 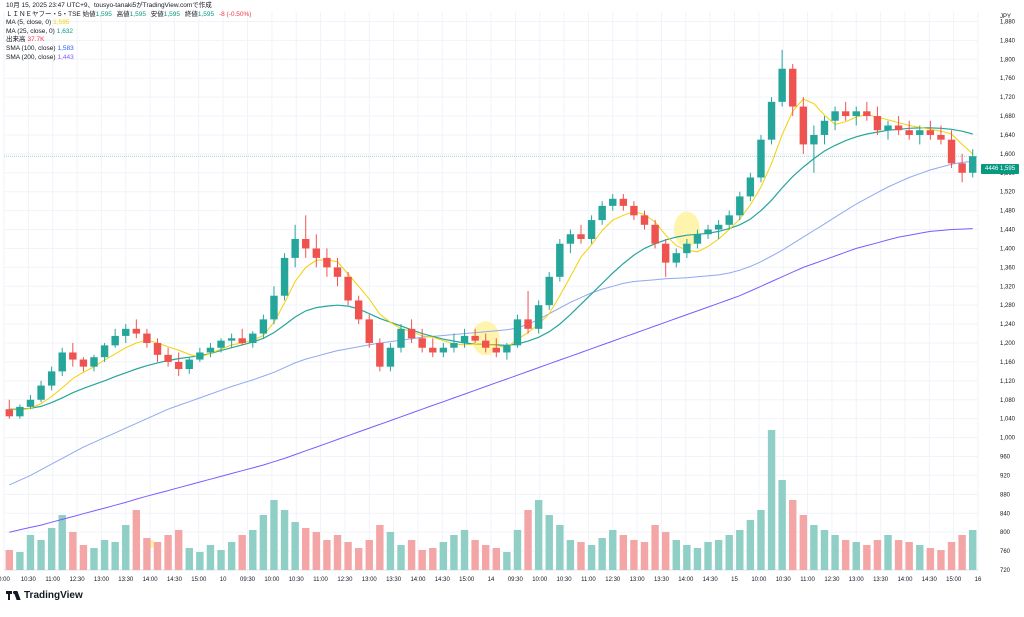 I want to click on x-tick-label: 16, so click(x=978, y=580).